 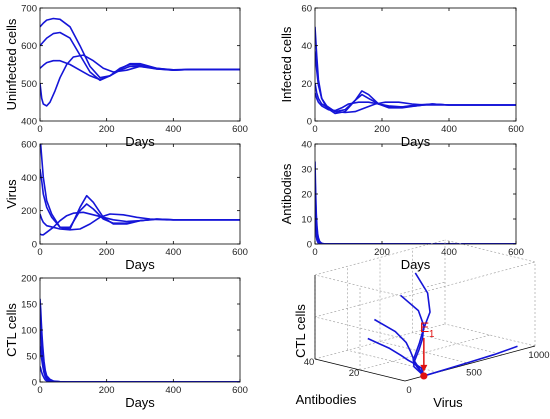 I want to click on y-tick-label: 50, so click(x=31, y=357).